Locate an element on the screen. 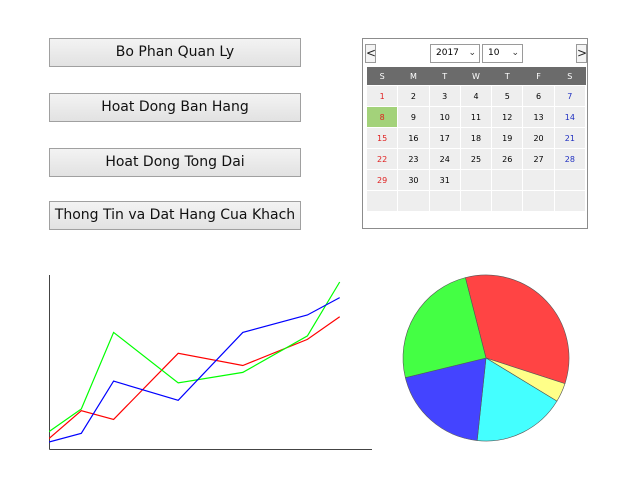  calendar-day-cell: 18 is located at coordinates (476, 138).